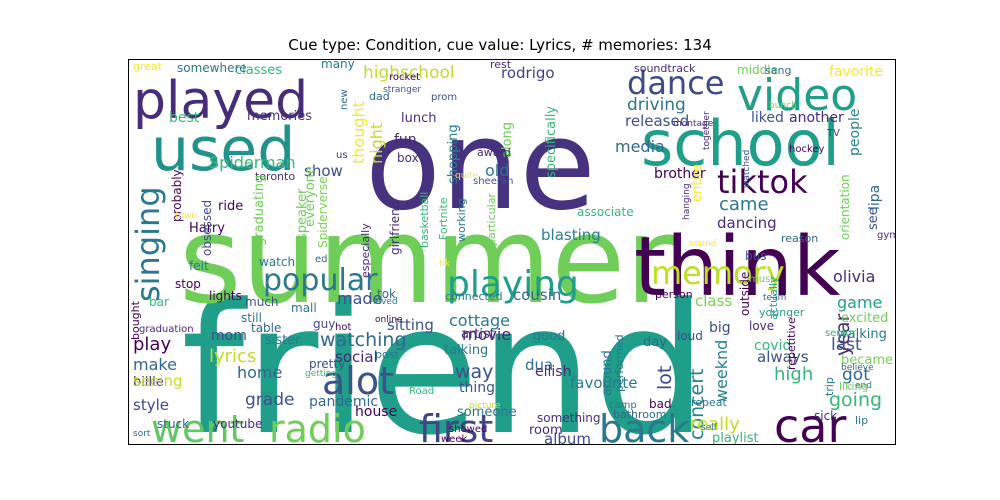 The height and width of the screenshot is (500, 1000). What do you see at coordinates (755, 256) in the screenshot?
I see `word-bus: bus` at bounding box center [755, 256].